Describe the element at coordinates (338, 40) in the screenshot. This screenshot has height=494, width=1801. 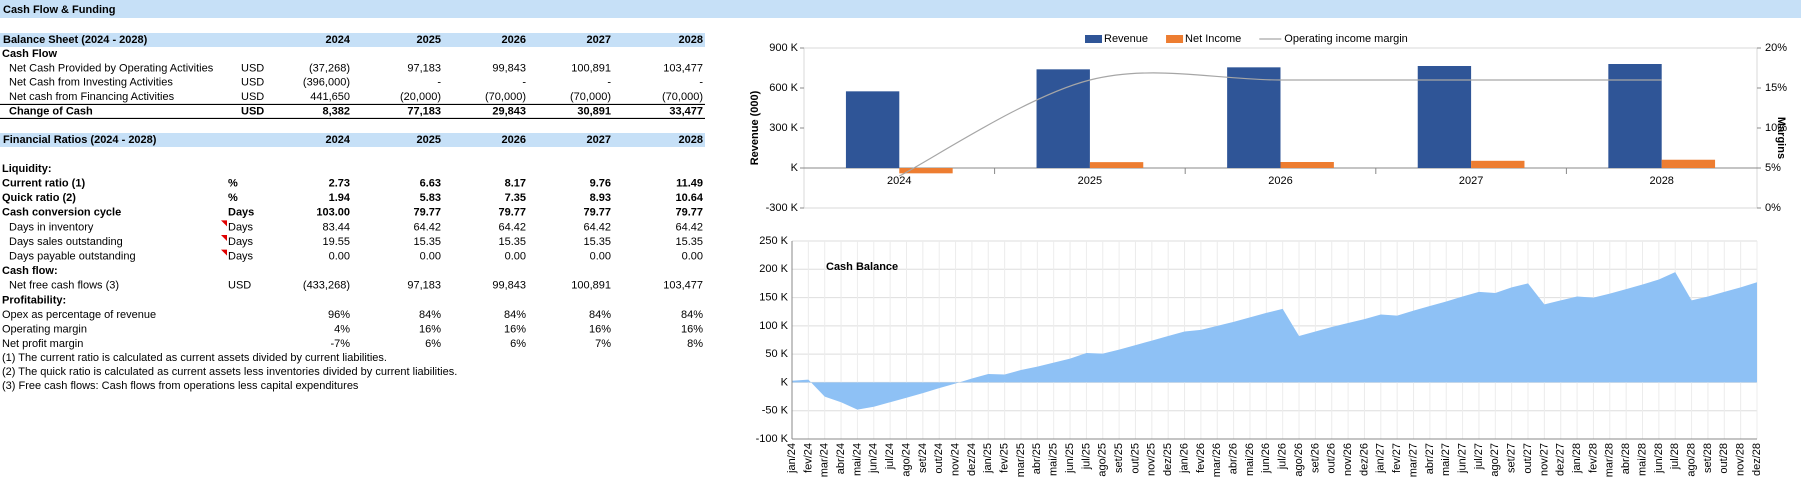
I see `year-header: 2024` at that location.